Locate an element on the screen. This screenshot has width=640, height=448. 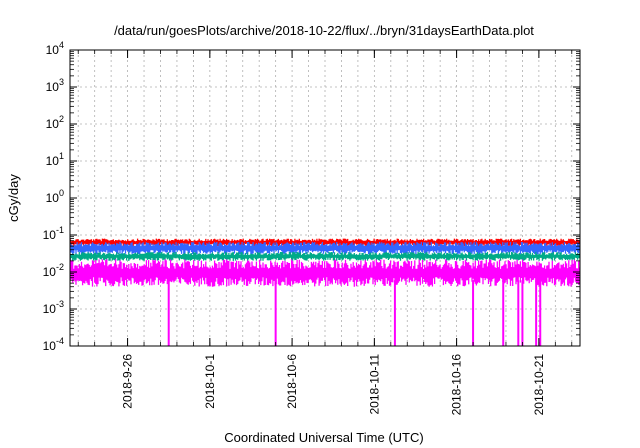
x-axis-label: Coordinated Universal Time (UTC) is located at coordinates (323, 437).